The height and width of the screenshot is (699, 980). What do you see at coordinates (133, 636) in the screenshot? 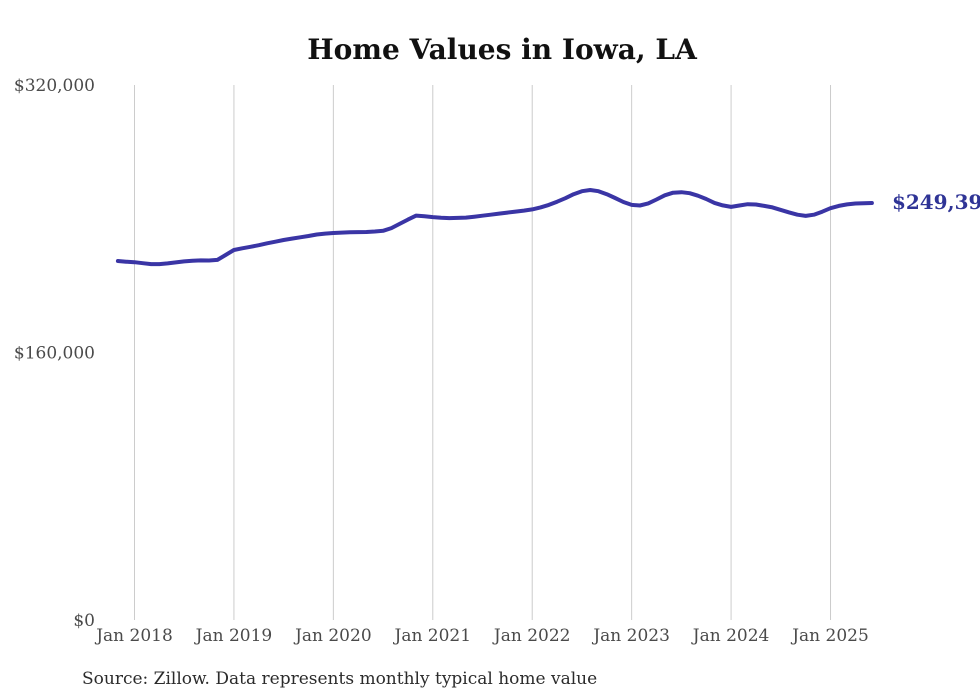
I see `x-tick-label: Jan 2018` at bounding box center [133, 636].